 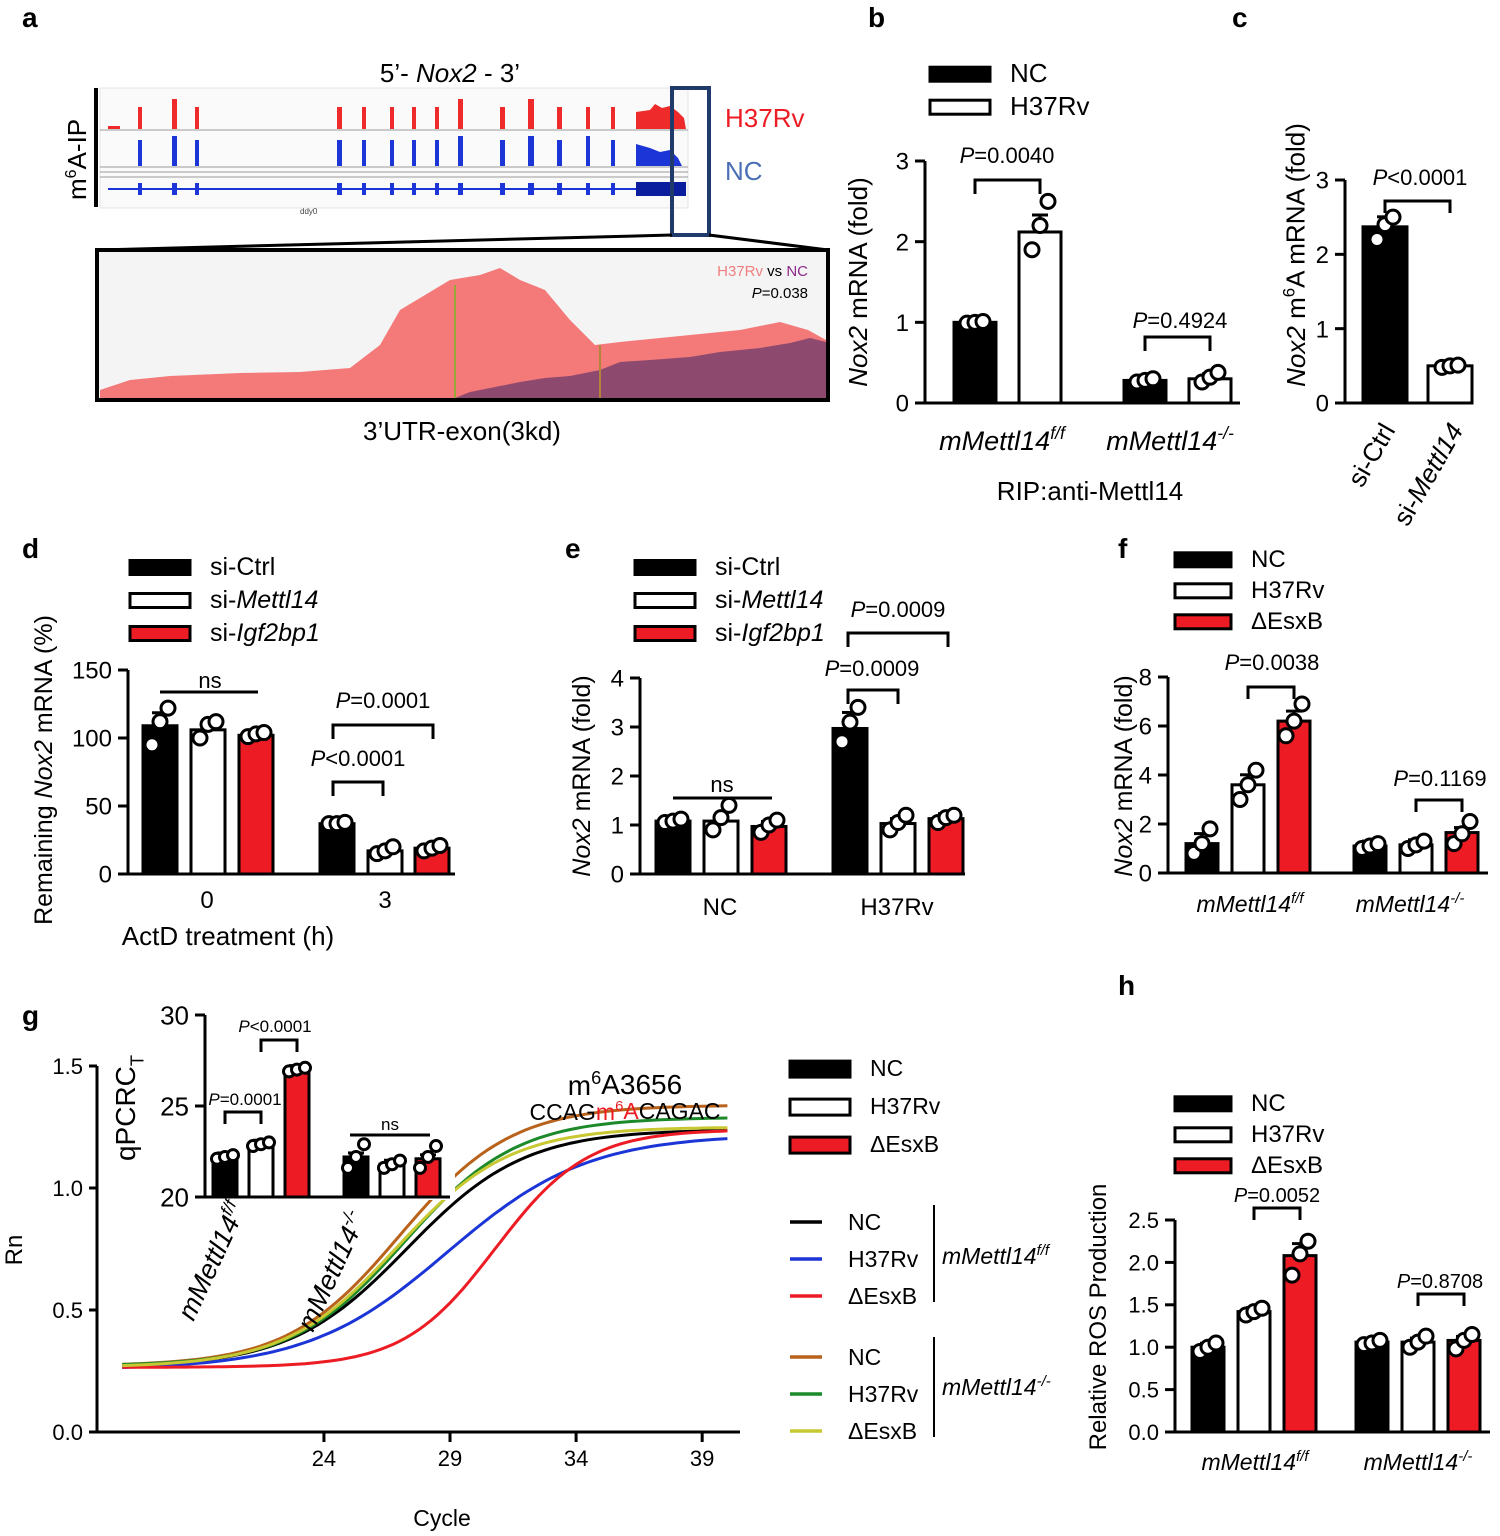 I want to click on panel-g-inset-legend-1-swatch, so click(x=820, y=1107).